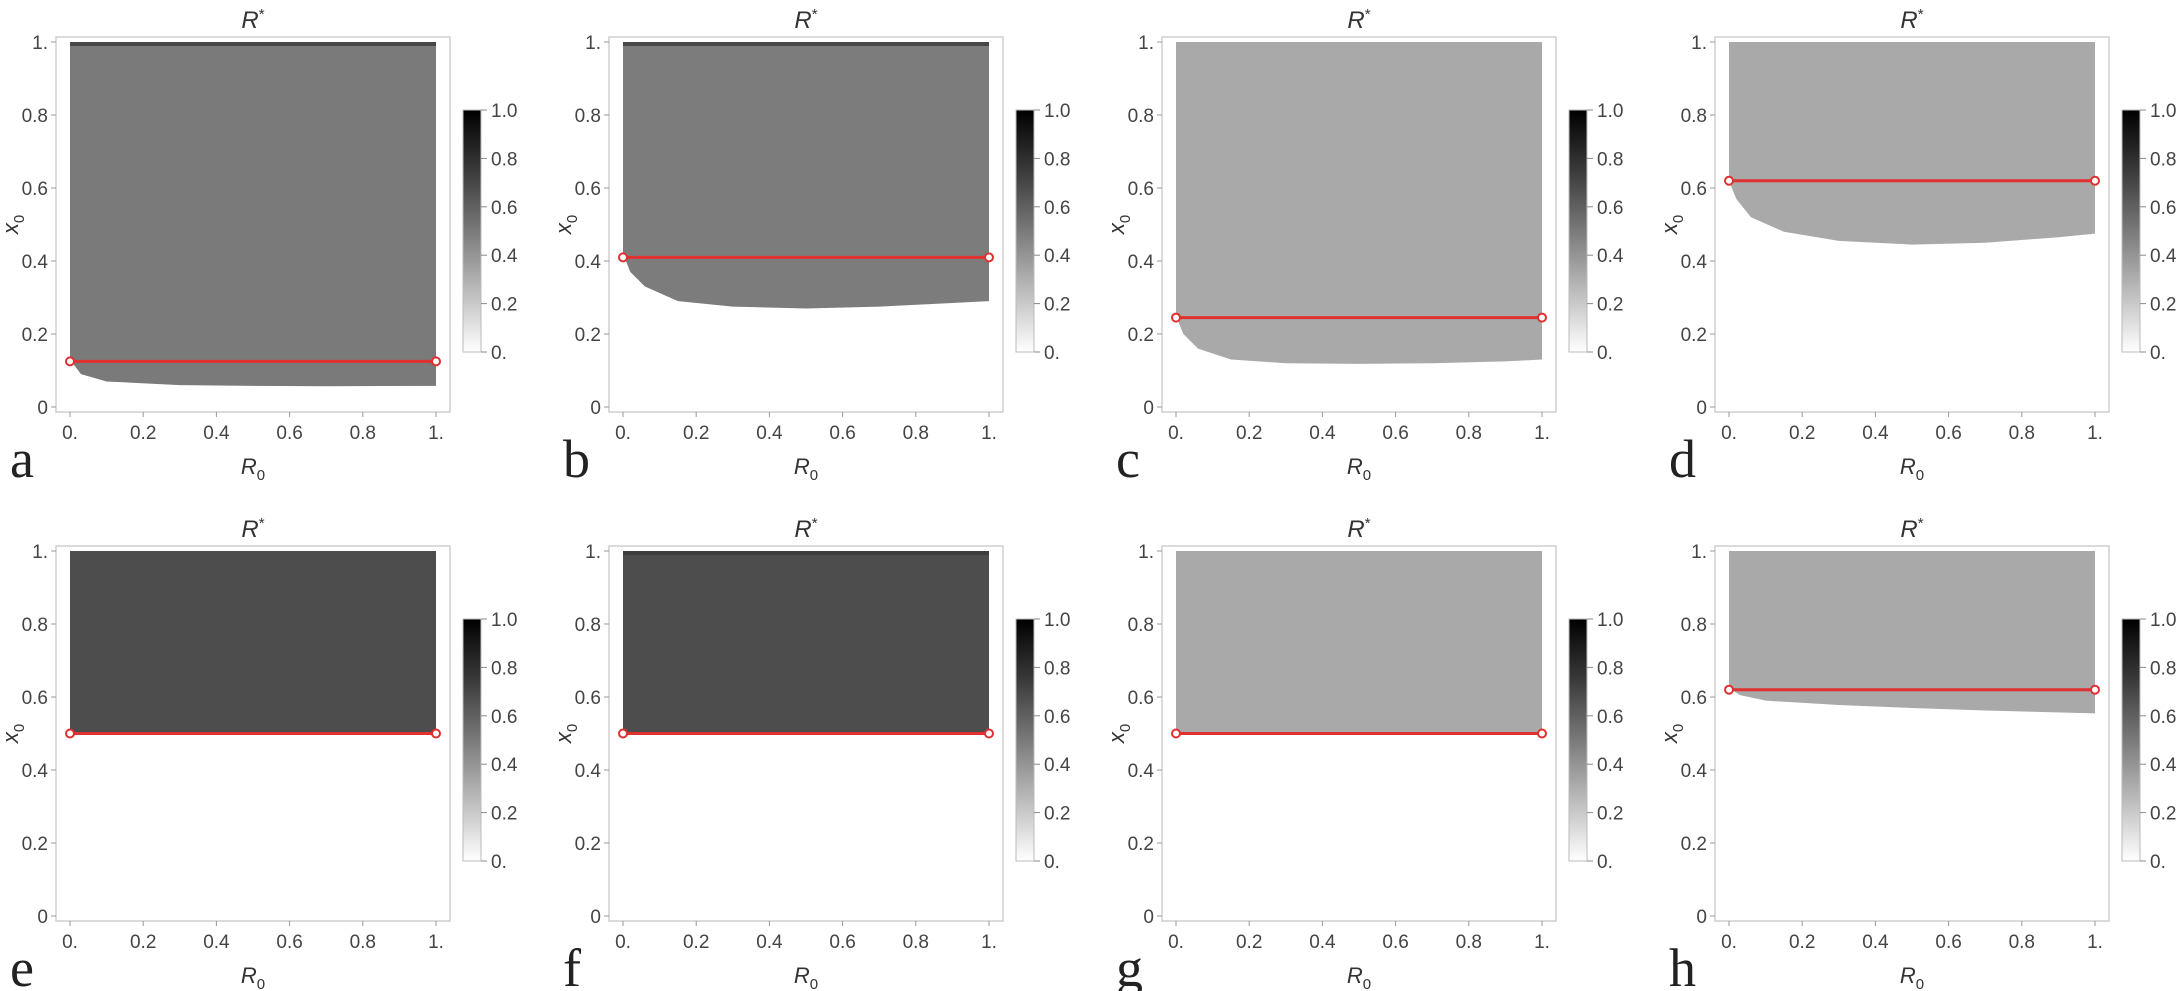 The image size is (2181, 991). What do you see at coordinates (1682, 964) in the screenshot?
I see `panel-letter: h` at bounding box center [1682, 964].